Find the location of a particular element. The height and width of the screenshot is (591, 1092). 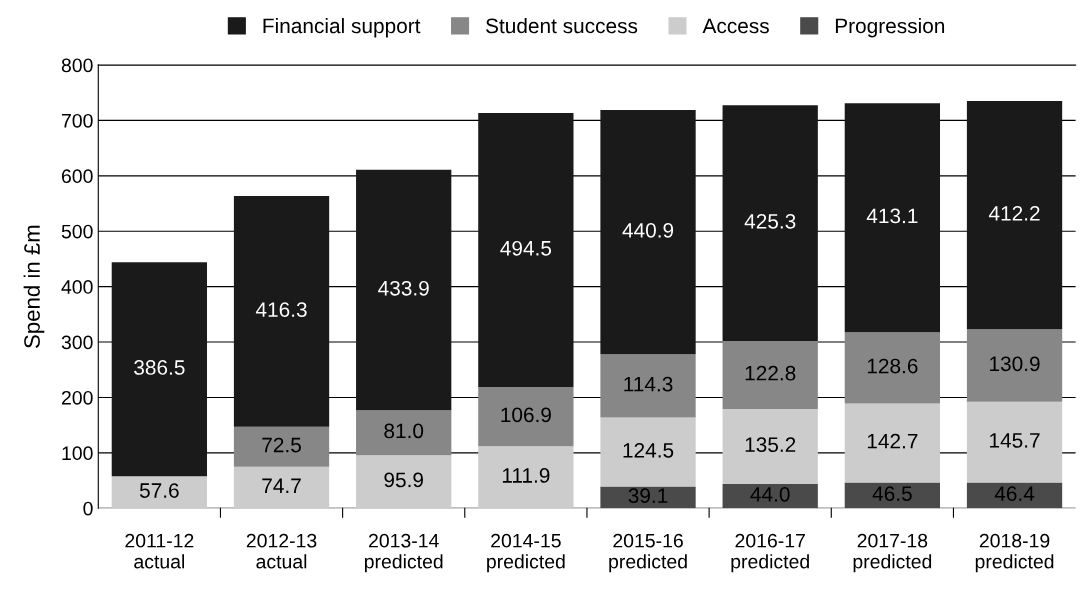

legend-label: Access is located at coordinates (735, 26).